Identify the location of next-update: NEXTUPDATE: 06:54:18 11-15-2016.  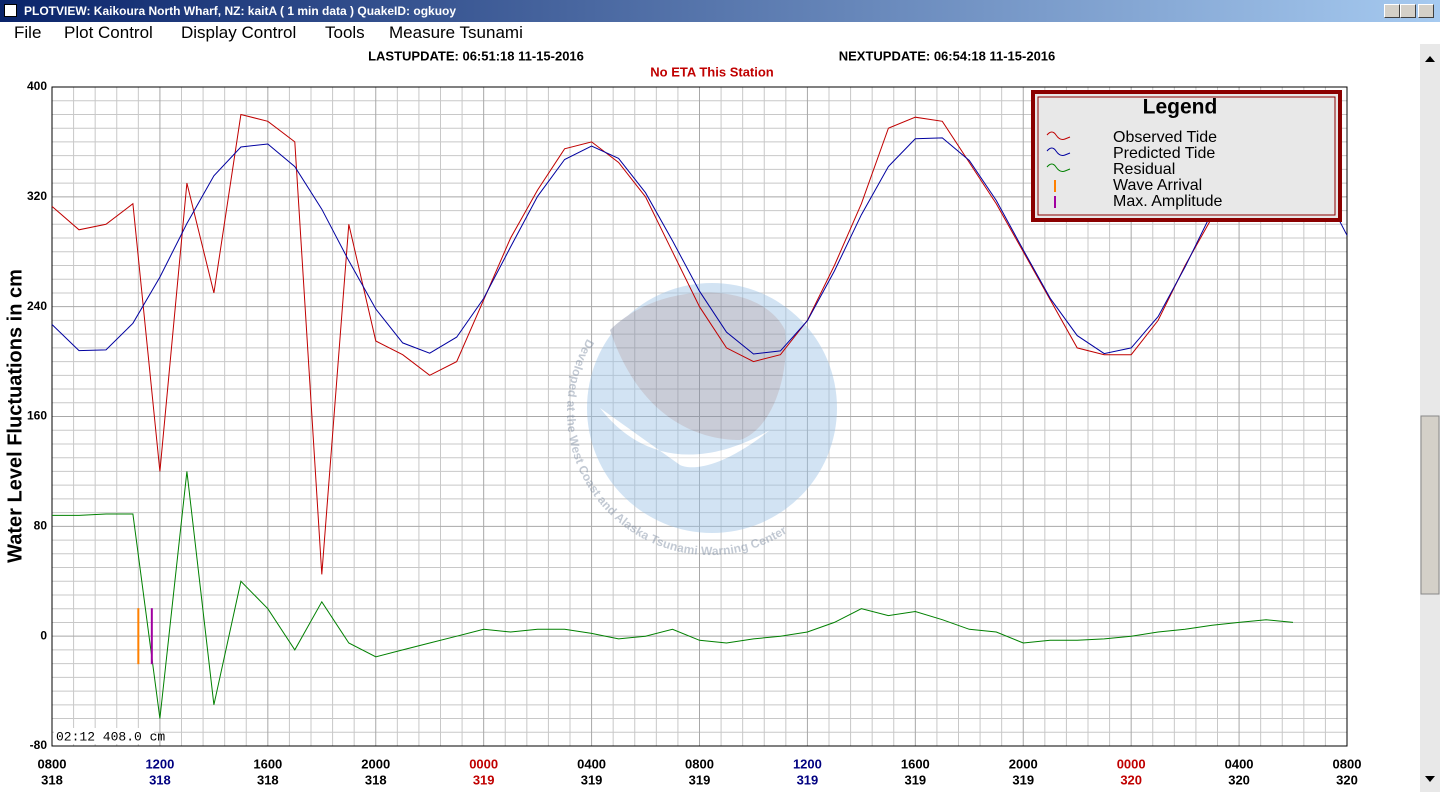
(947, 55).